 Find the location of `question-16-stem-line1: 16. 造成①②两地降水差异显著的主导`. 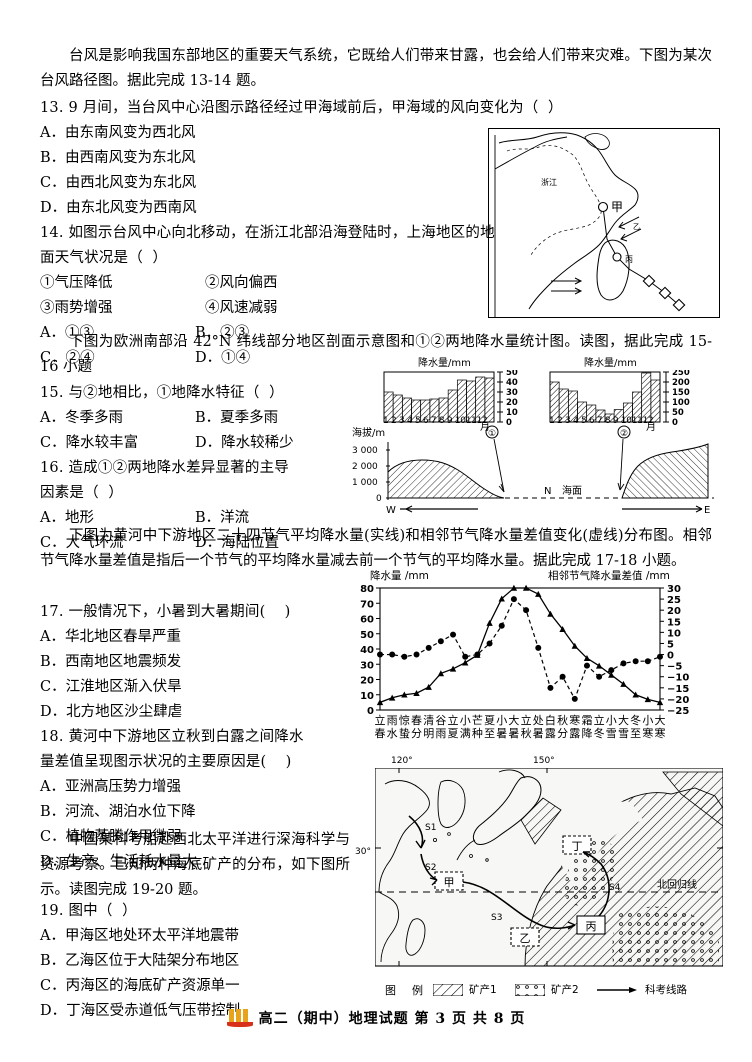

question-16-stem-line1: 16. 造成①②两地降水差异显著的主导 is located at coordinates (164, 468).